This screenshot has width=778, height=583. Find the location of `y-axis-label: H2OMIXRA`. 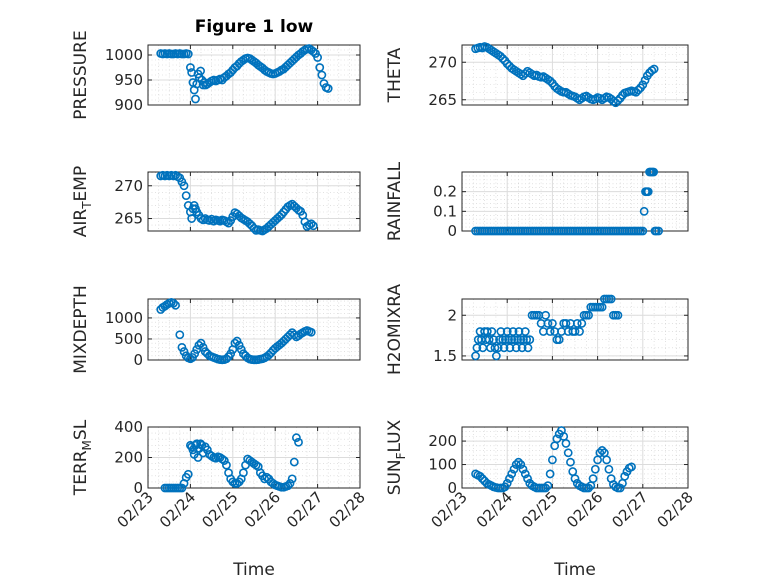

y-axis-label: H2OMIXRA is located at coordinates (395, 329).